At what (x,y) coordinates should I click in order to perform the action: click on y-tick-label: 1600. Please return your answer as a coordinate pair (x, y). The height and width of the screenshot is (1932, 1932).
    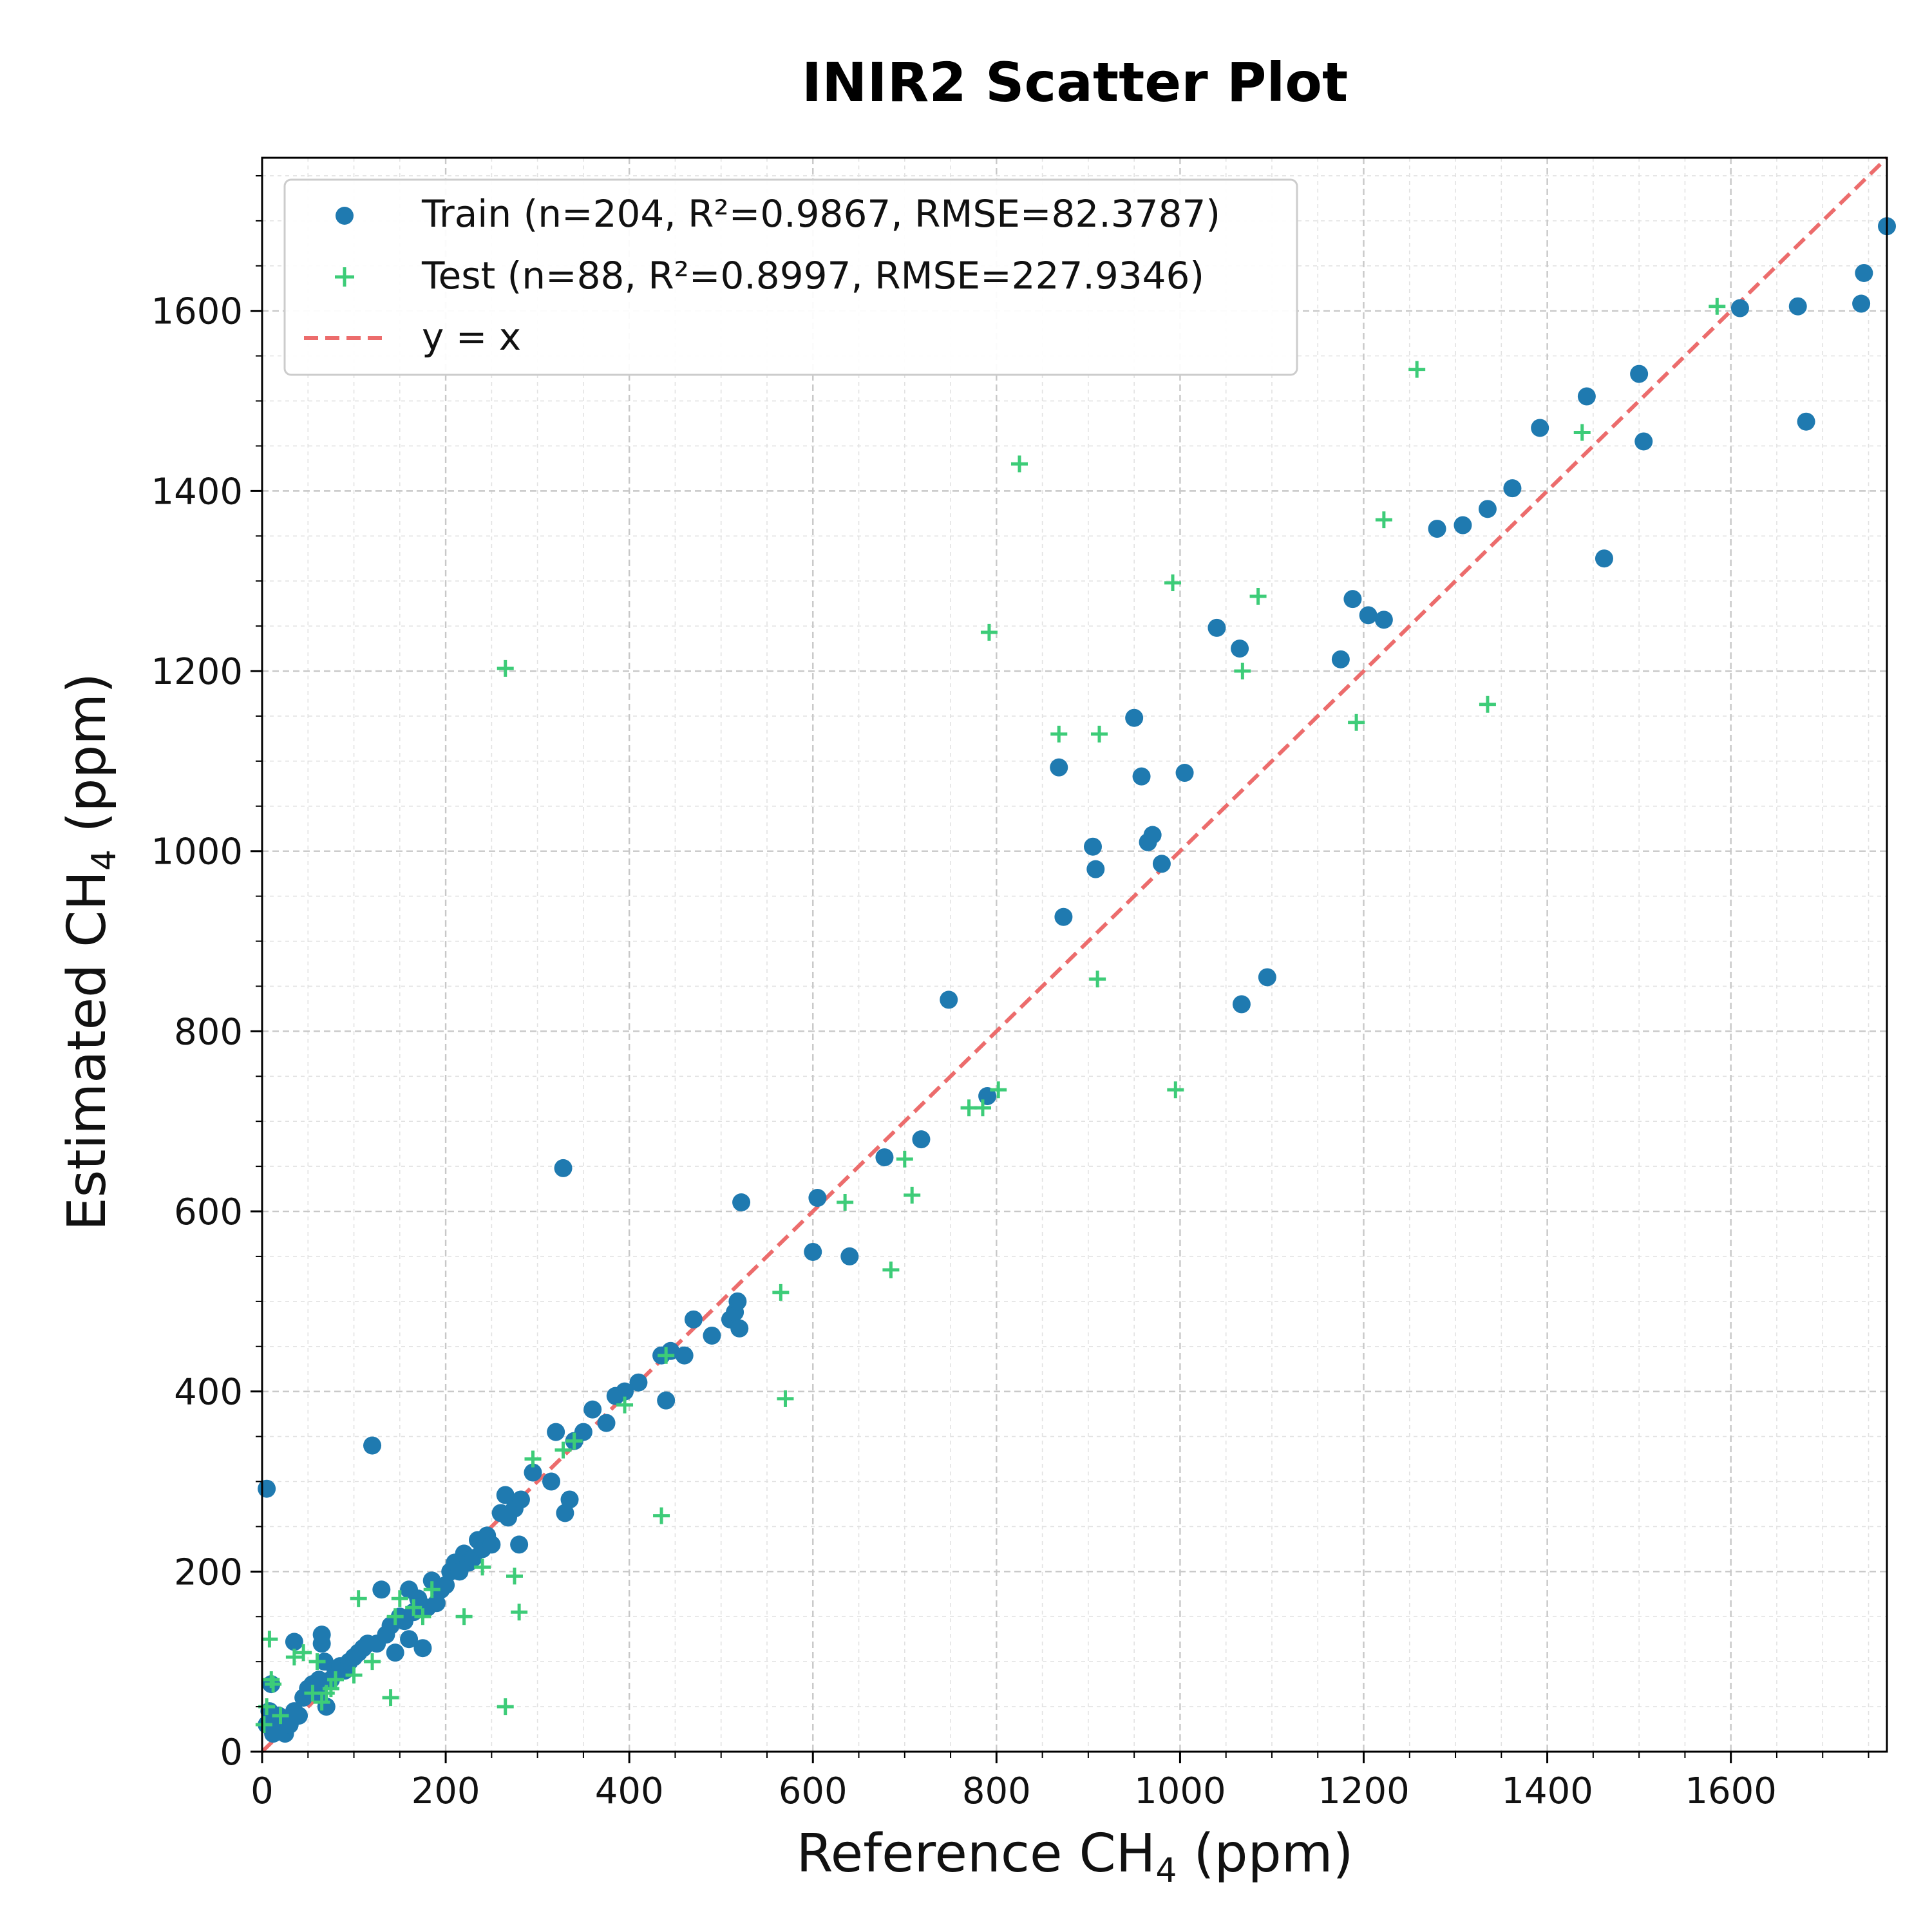
    Looking at the image, I should click on (197, 312).